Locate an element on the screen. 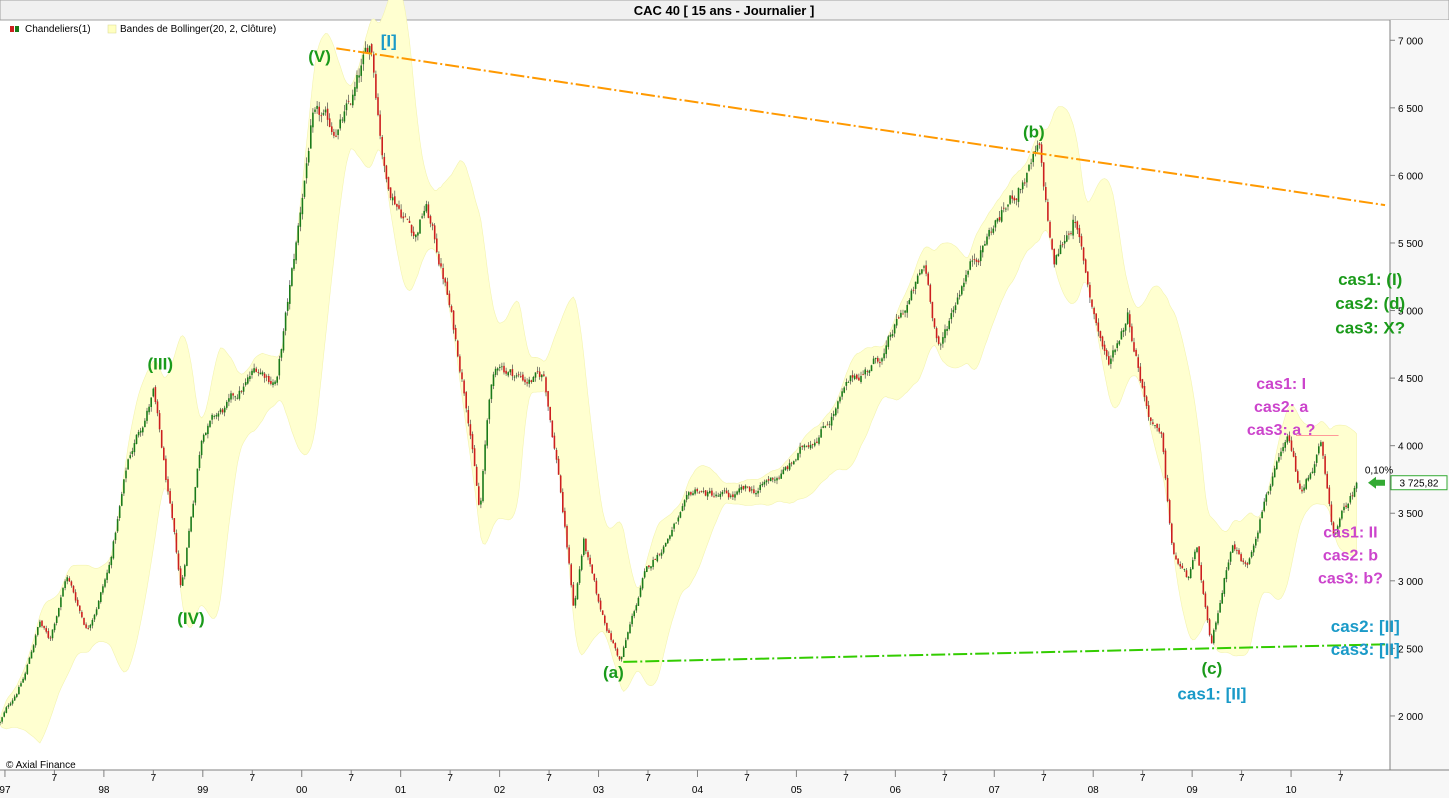 The height and width of the screenshot is (798, 1449). x-tick-label: 04 is located at coordinates (698, 790).